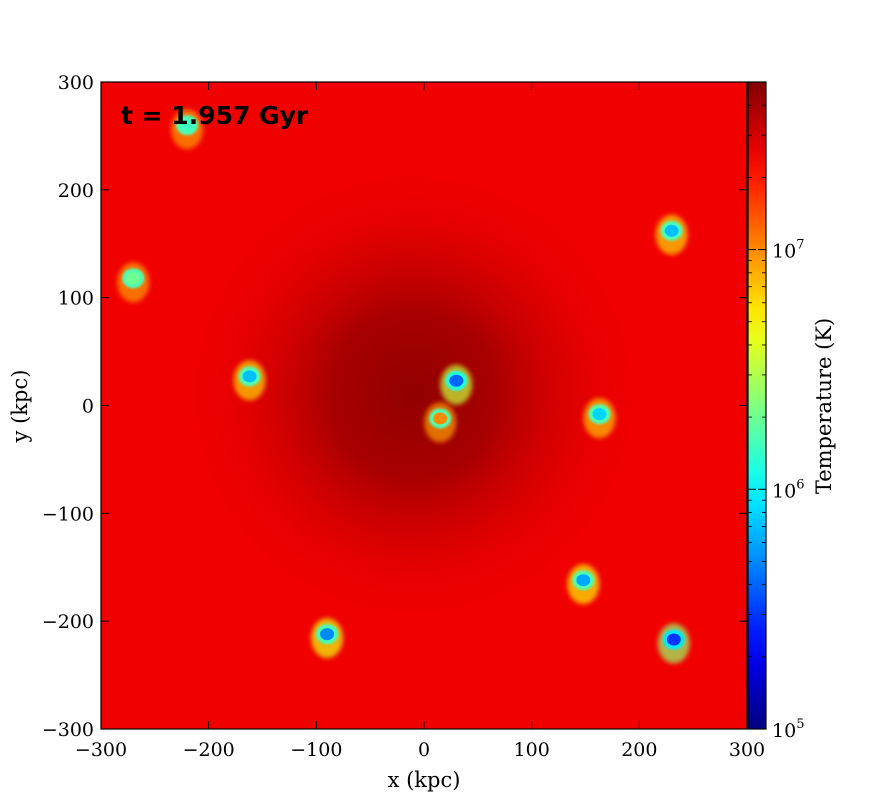 The image size is (869, 800). What do you see at coordinates (747, 750) in the screenshot?
I see `x-tick-label: 300` at bounding box center [747, 750].